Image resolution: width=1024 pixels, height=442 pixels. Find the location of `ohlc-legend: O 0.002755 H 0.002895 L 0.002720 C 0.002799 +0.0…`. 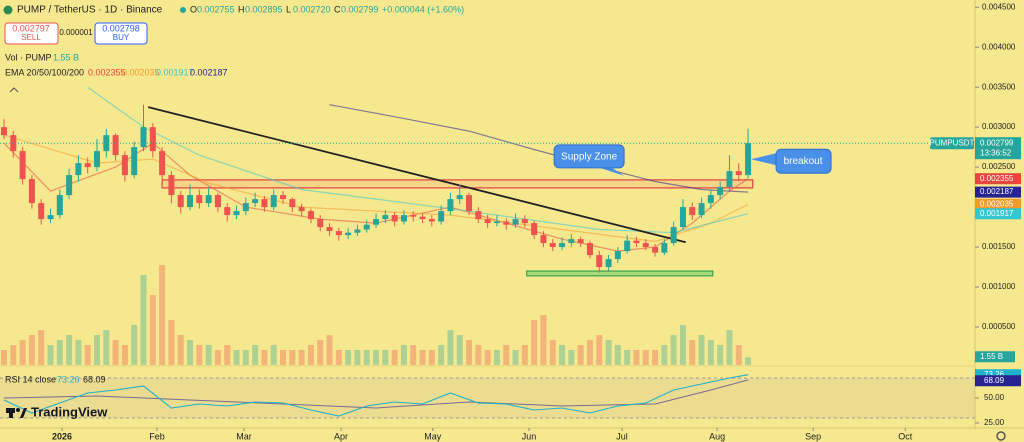

ohlc-legend: O 0.002755 H 0.002895 L 0.002720 C 0.002799 +0.0… is located at coordinates (327, 9).